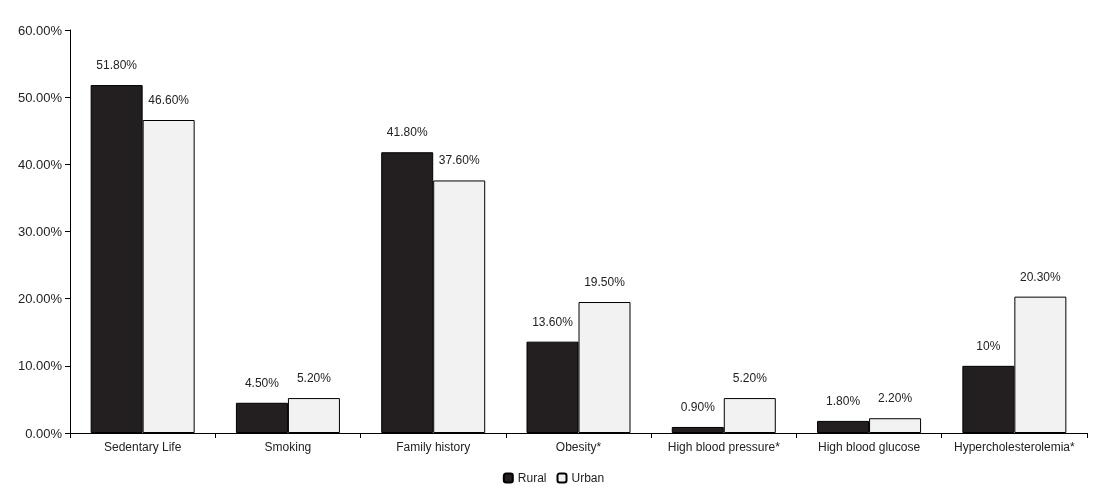 This screenshot has width=1107, height=493. Describe the element at coordinates (459, 160) in the screenshot. I see `data-label: 37.60%` at that location.